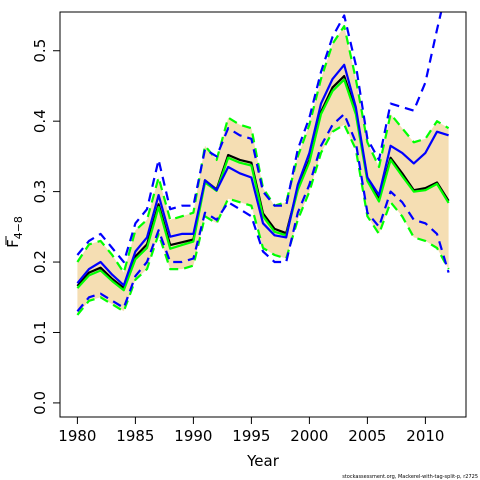  Describe the element at coordinates (40, 403) in the screenshot. I see `y-tick-label: 0.0` at that location.